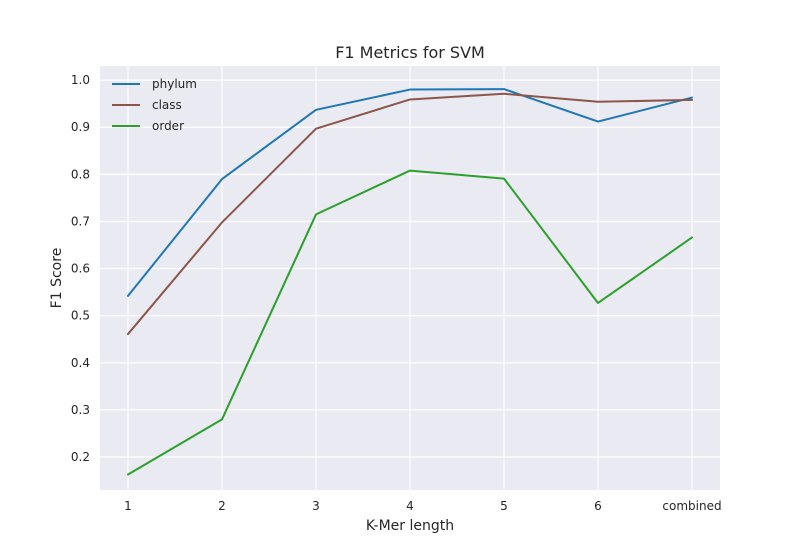 This screenshot has height=550, width=800. I want to click on y-tick-label: 1.0, so click(80, 80).